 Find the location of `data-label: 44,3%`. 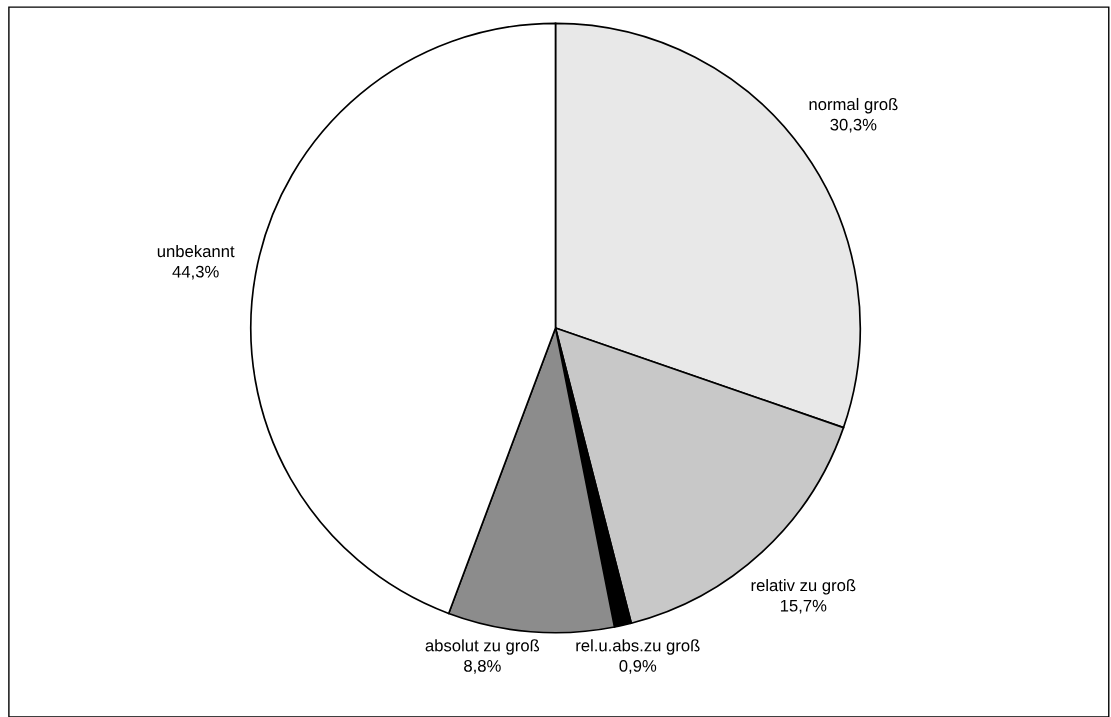

data-label: 44,3% is located at coordinates (195, 272).